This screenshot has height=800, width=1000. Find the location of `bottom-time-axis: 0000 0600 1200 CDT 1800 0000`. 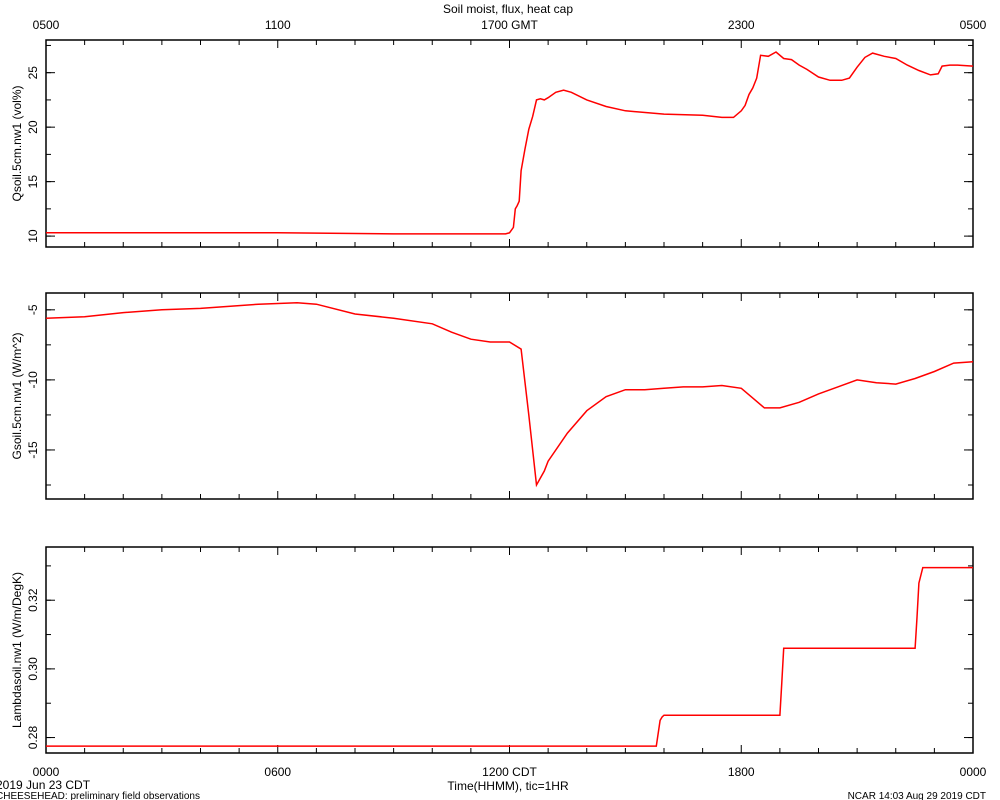

bottom-time-axis: 0000 0600 1200 CDT 1800 0000 is located at coordinates (510, 772).